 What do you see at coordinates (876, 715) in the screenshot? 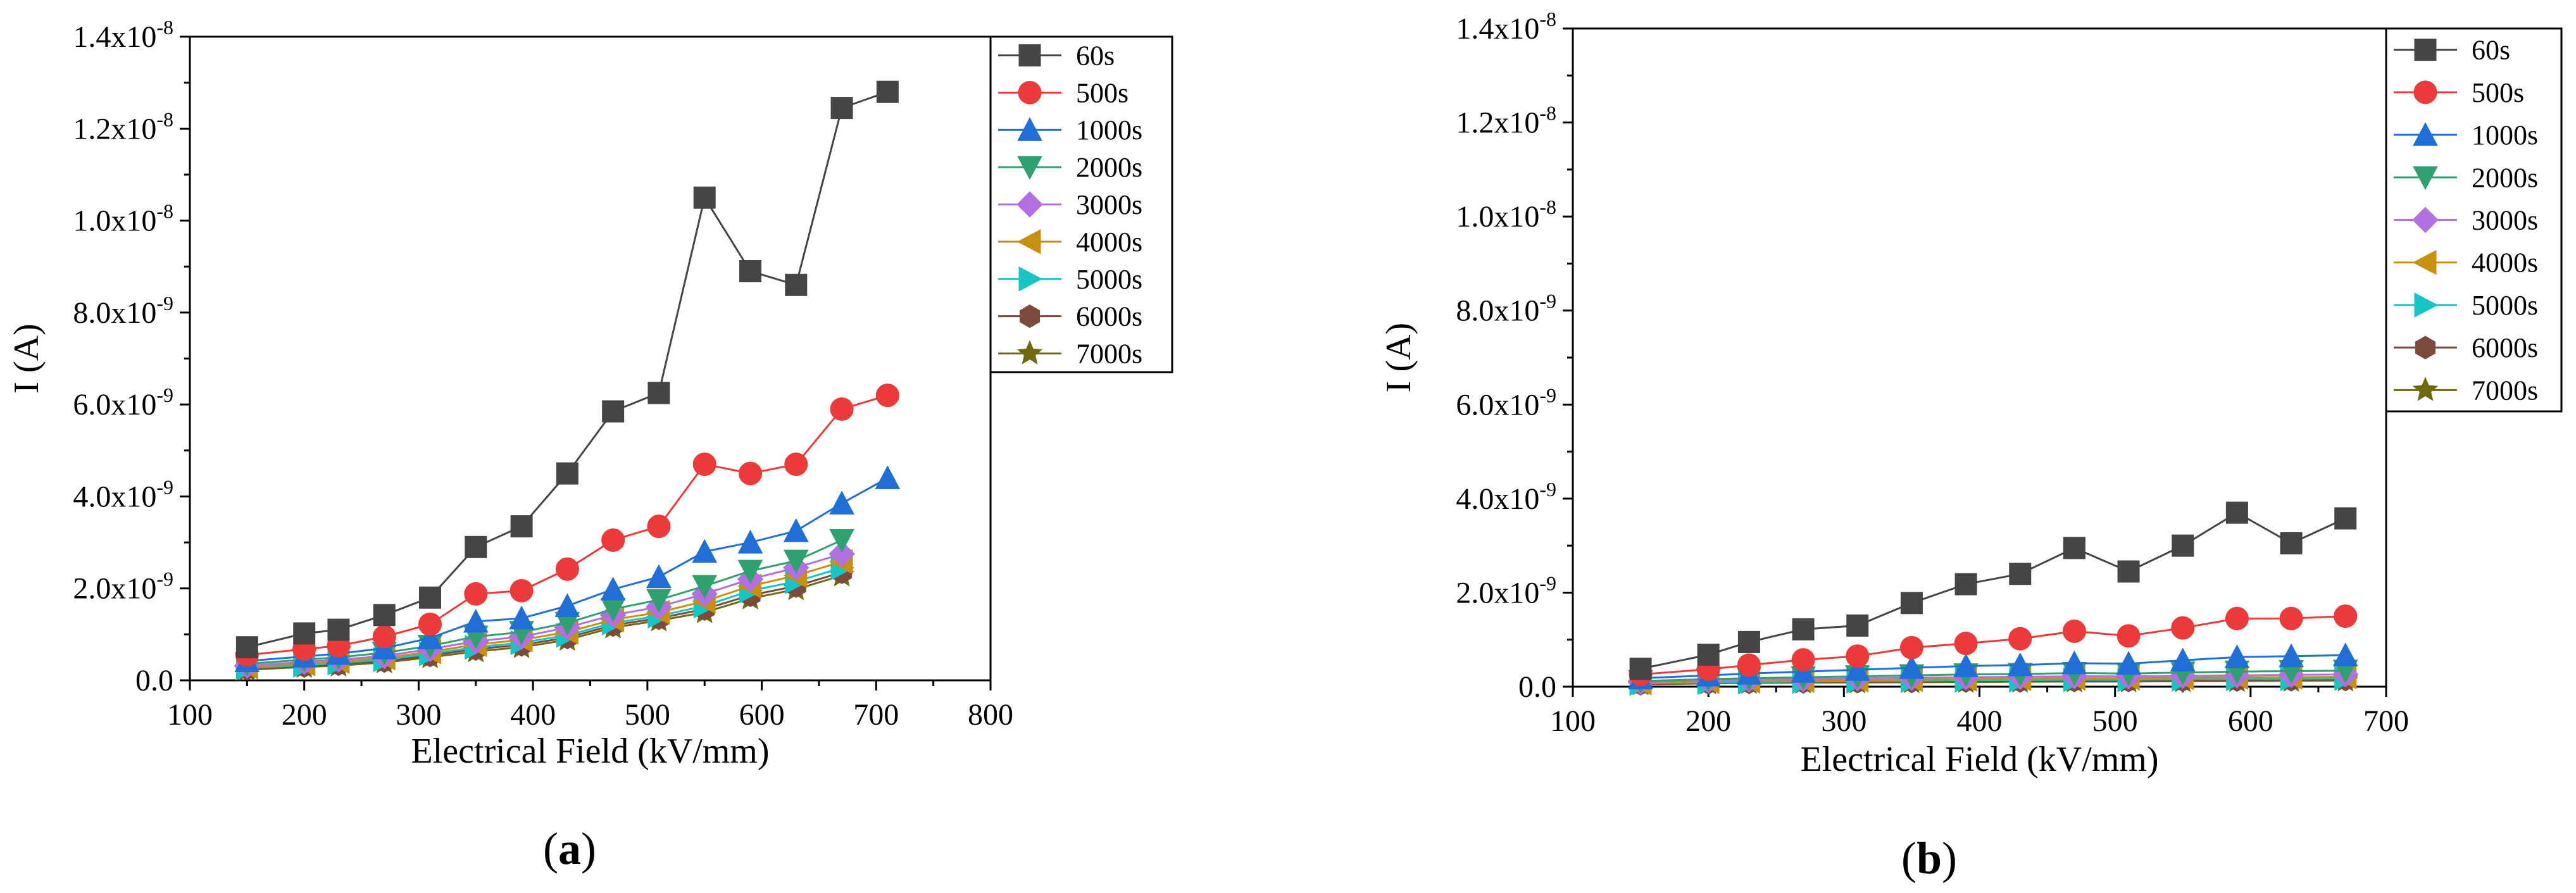
I see `x-tick-label: 700` at bounding box center [876, 715].